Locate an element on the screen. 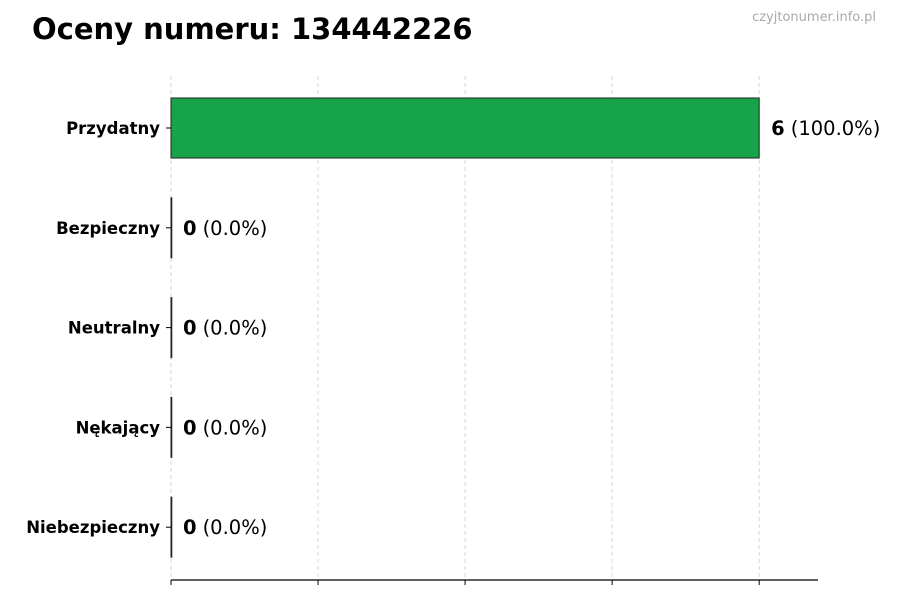 This screenshot has height=600, width=900. watermark: czyjtonumer.info.pl is located at coordinates (814, 17).